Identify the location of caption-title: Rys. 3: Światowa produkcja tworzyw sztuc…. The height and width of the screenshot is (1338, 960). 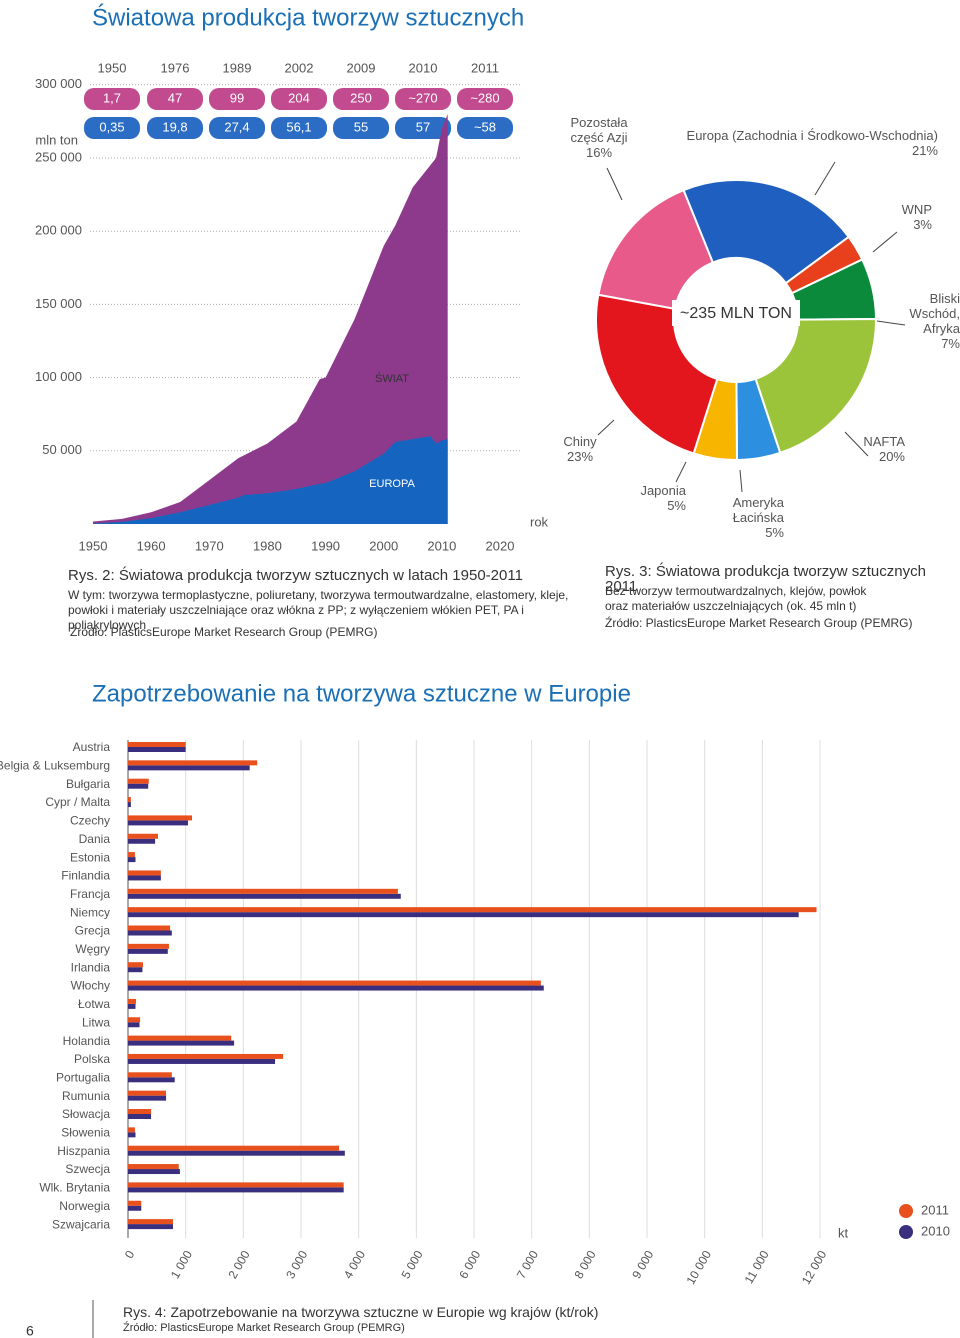
(765, 579).